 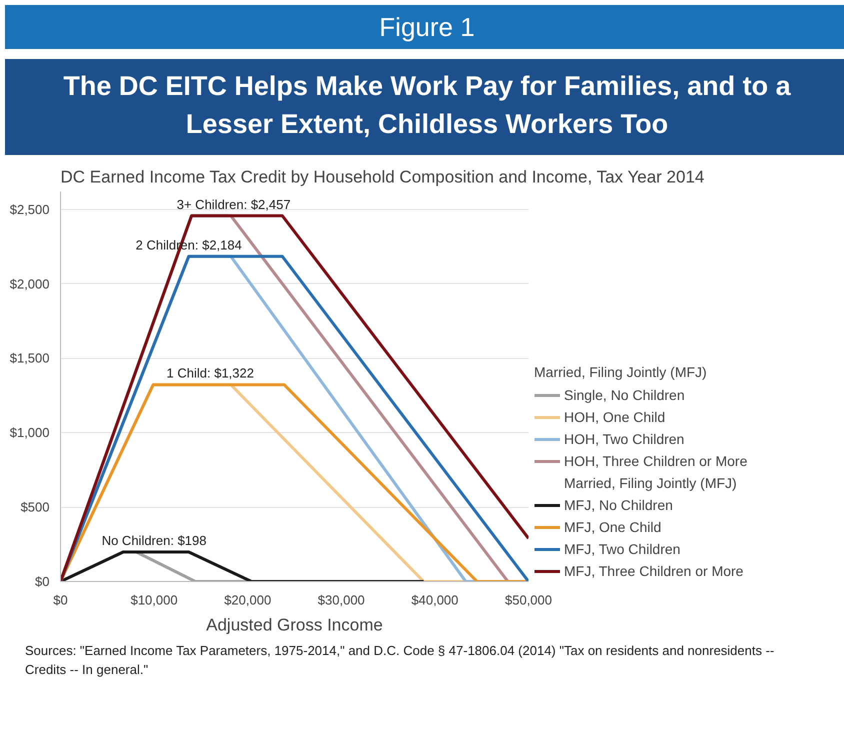 What do you see at coordinates (233, 204) in the screenshot?
I see `annotation: 3+ Children: $2,457` at bounding box center [233, 204].